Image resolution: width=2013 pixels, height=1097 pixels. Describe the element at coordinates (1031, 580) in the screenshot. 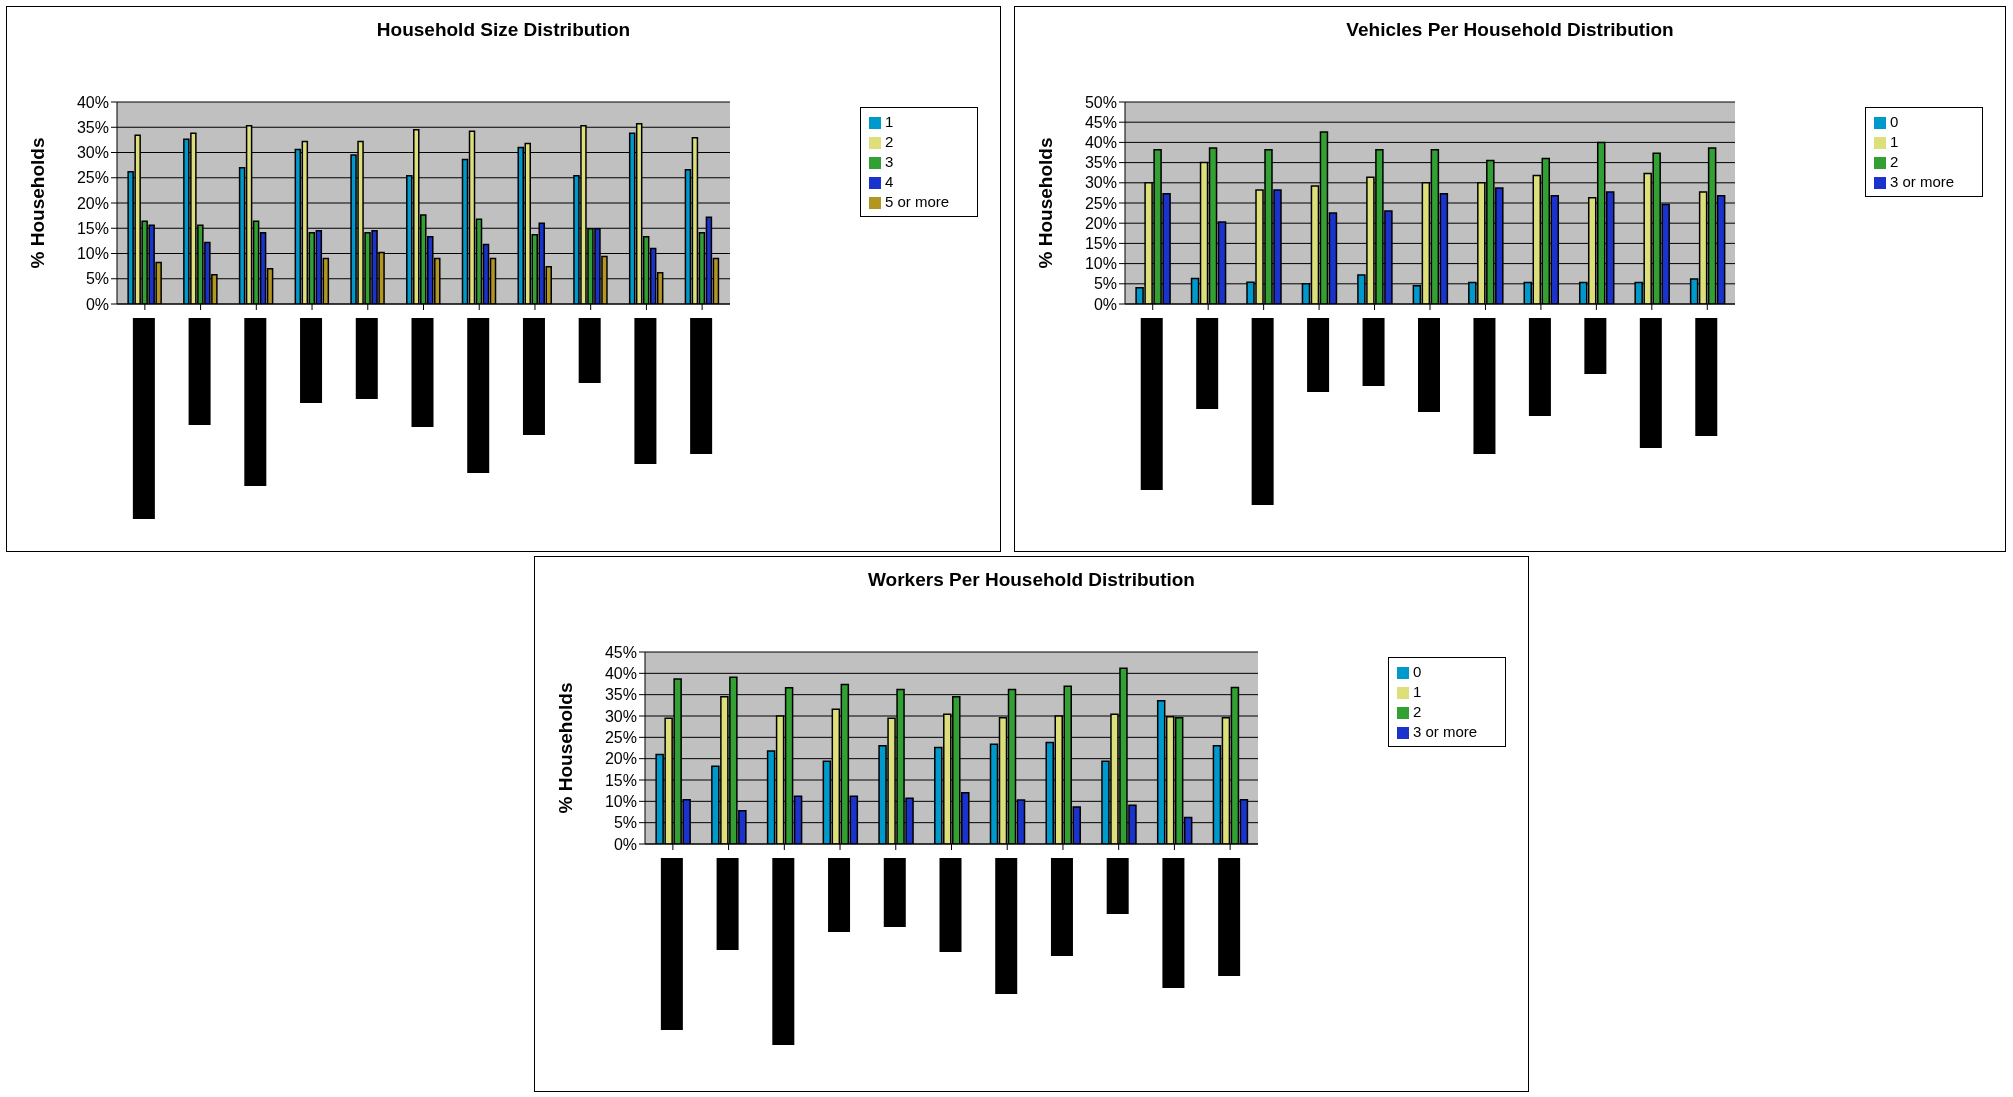

I see `chart-title: Workers Per Household Distribution` at that location.